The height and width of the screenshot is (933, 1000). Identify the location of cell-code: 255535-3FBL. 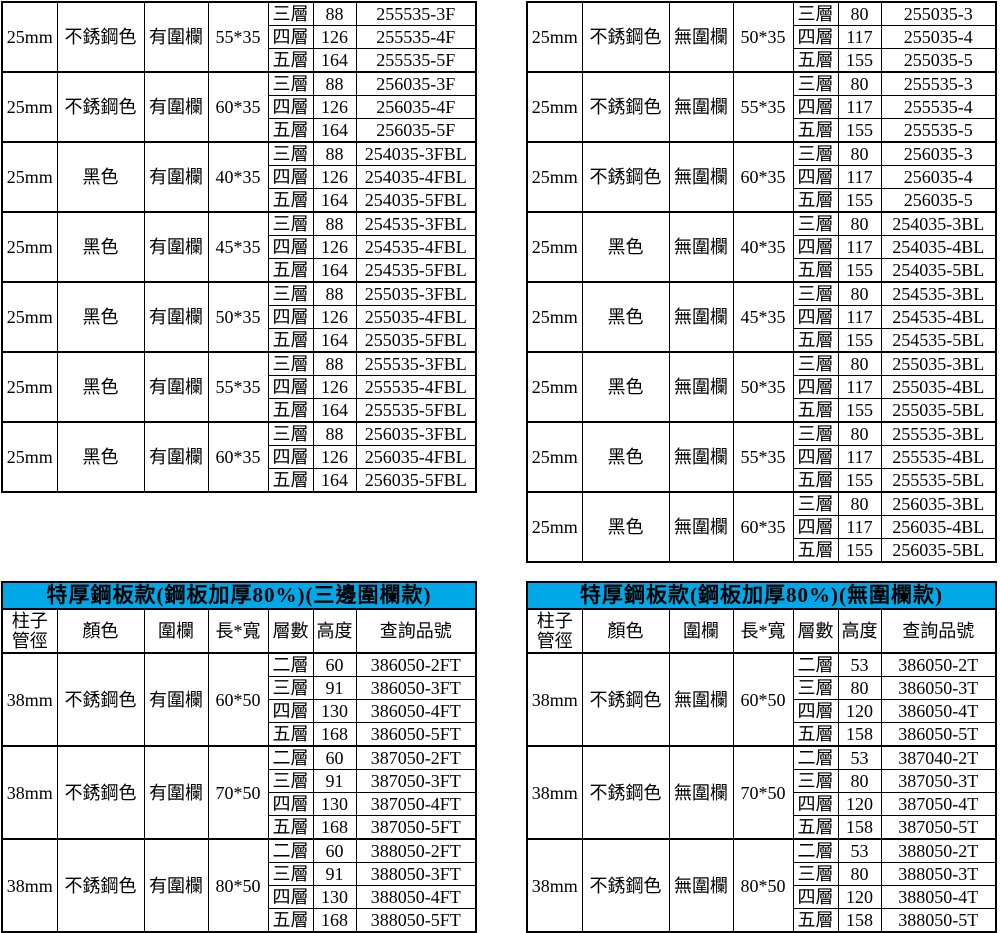
(416, 363).